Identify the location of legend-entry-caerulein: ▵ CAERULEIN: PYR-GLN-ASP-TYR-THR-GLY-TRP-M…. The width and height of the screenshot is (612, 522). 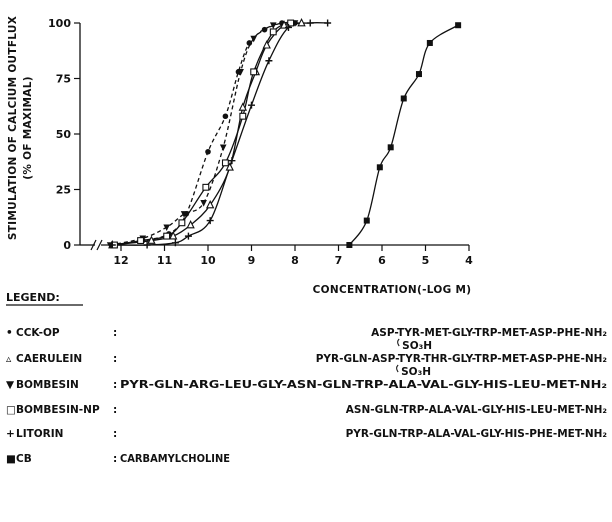
(306, 365).